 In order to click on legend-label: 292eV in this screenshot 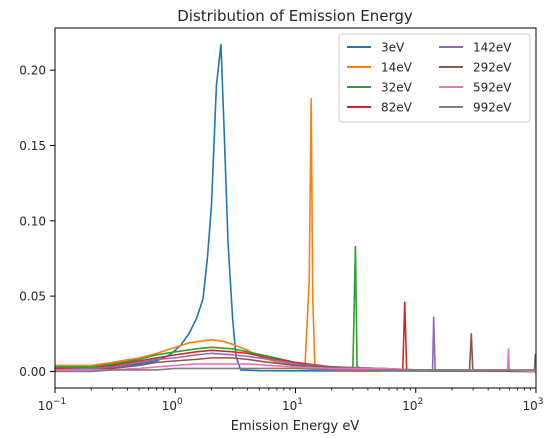, I will do `click(492, 68)`.